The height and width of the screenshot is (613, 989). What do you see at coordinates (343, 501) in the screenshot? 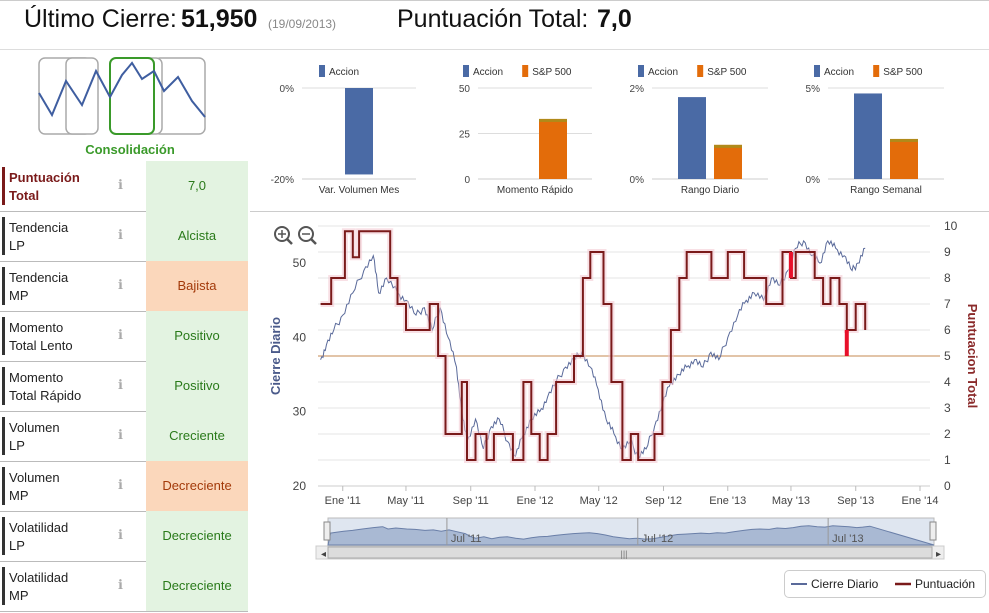
I see `x-tick-label: Ene '11` at bounding box center [343, 501].